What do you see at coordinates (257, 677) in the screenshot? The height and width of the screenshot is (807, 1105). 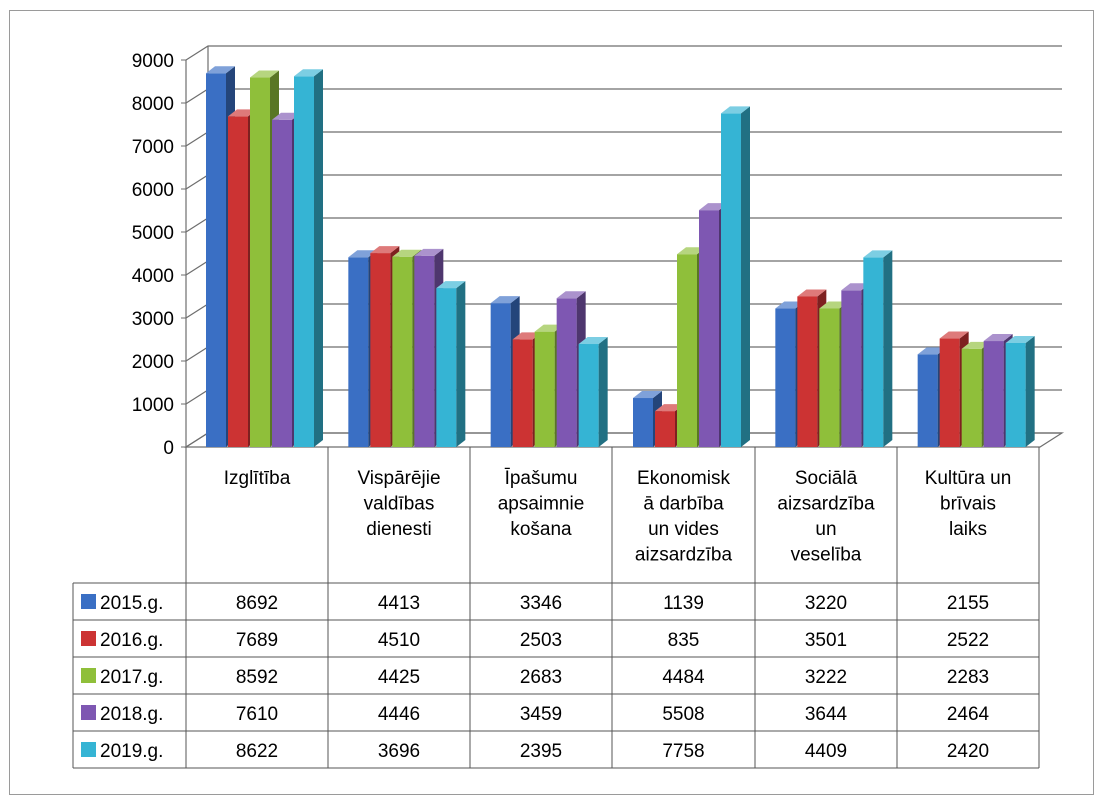 I see `table-value: 8592` at bounding box center [257, 677].